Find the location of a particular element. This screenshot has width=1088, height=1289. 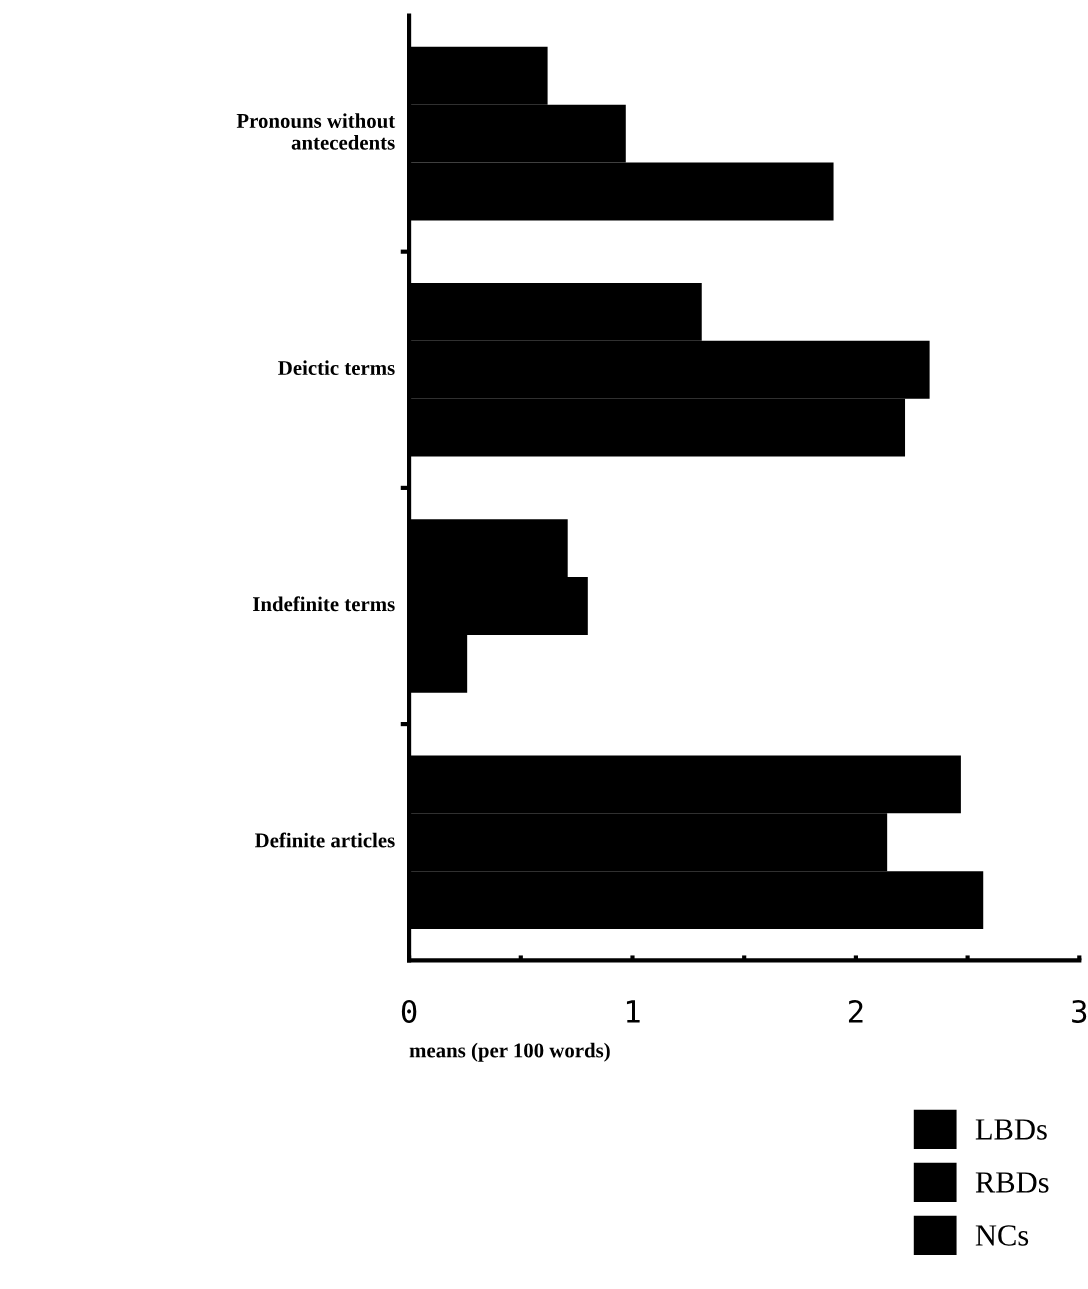

legend-label: LBDs is located at coordinates (1011, 1129).